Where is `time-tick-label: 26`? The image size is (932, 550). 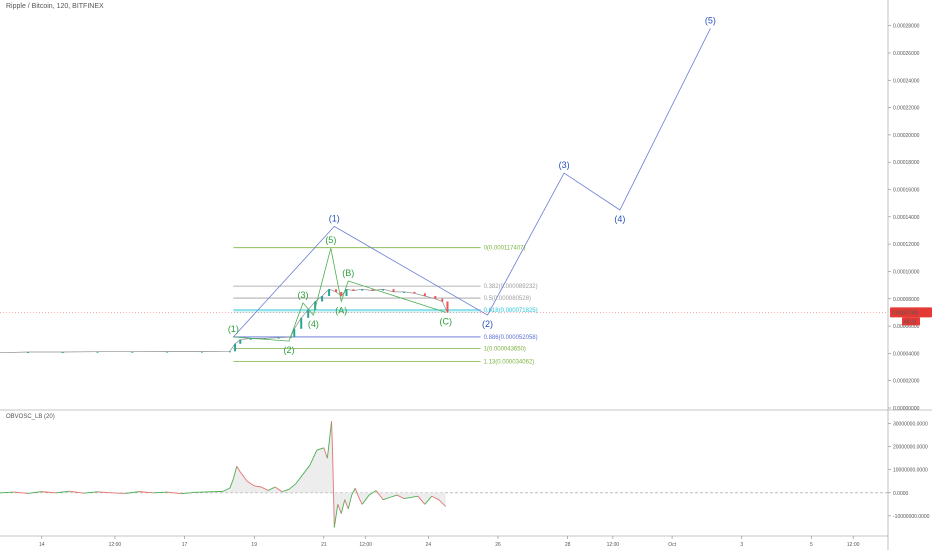 time-tick-label: 26 is located at coordinates (498, 545).